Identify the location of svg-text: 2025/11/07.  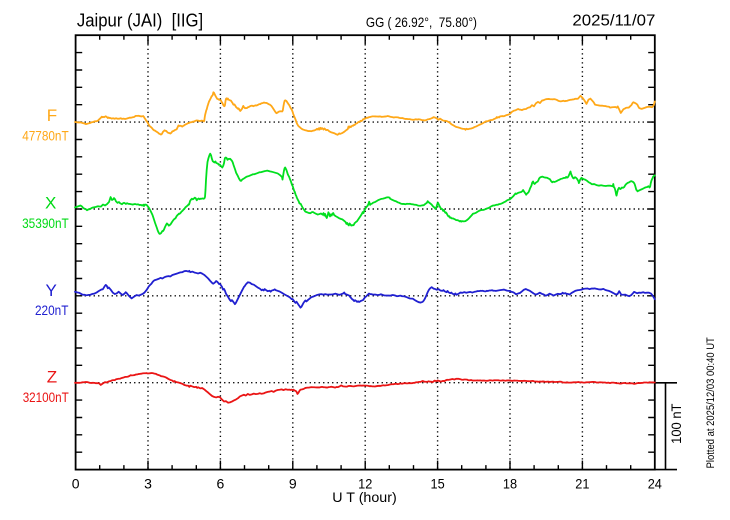
(613, 21).